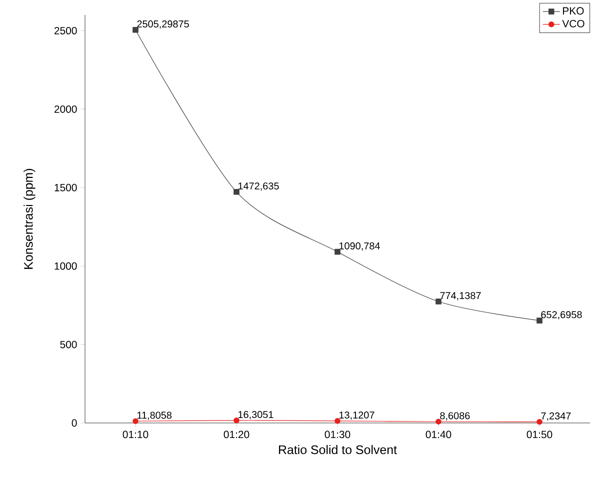 The width and height of the screenshot is (605, 487). What do you see at coordinates (337, 434) in the screenshot?
I see `x-tick-label: 01:30` at bounding box center [337, 434].